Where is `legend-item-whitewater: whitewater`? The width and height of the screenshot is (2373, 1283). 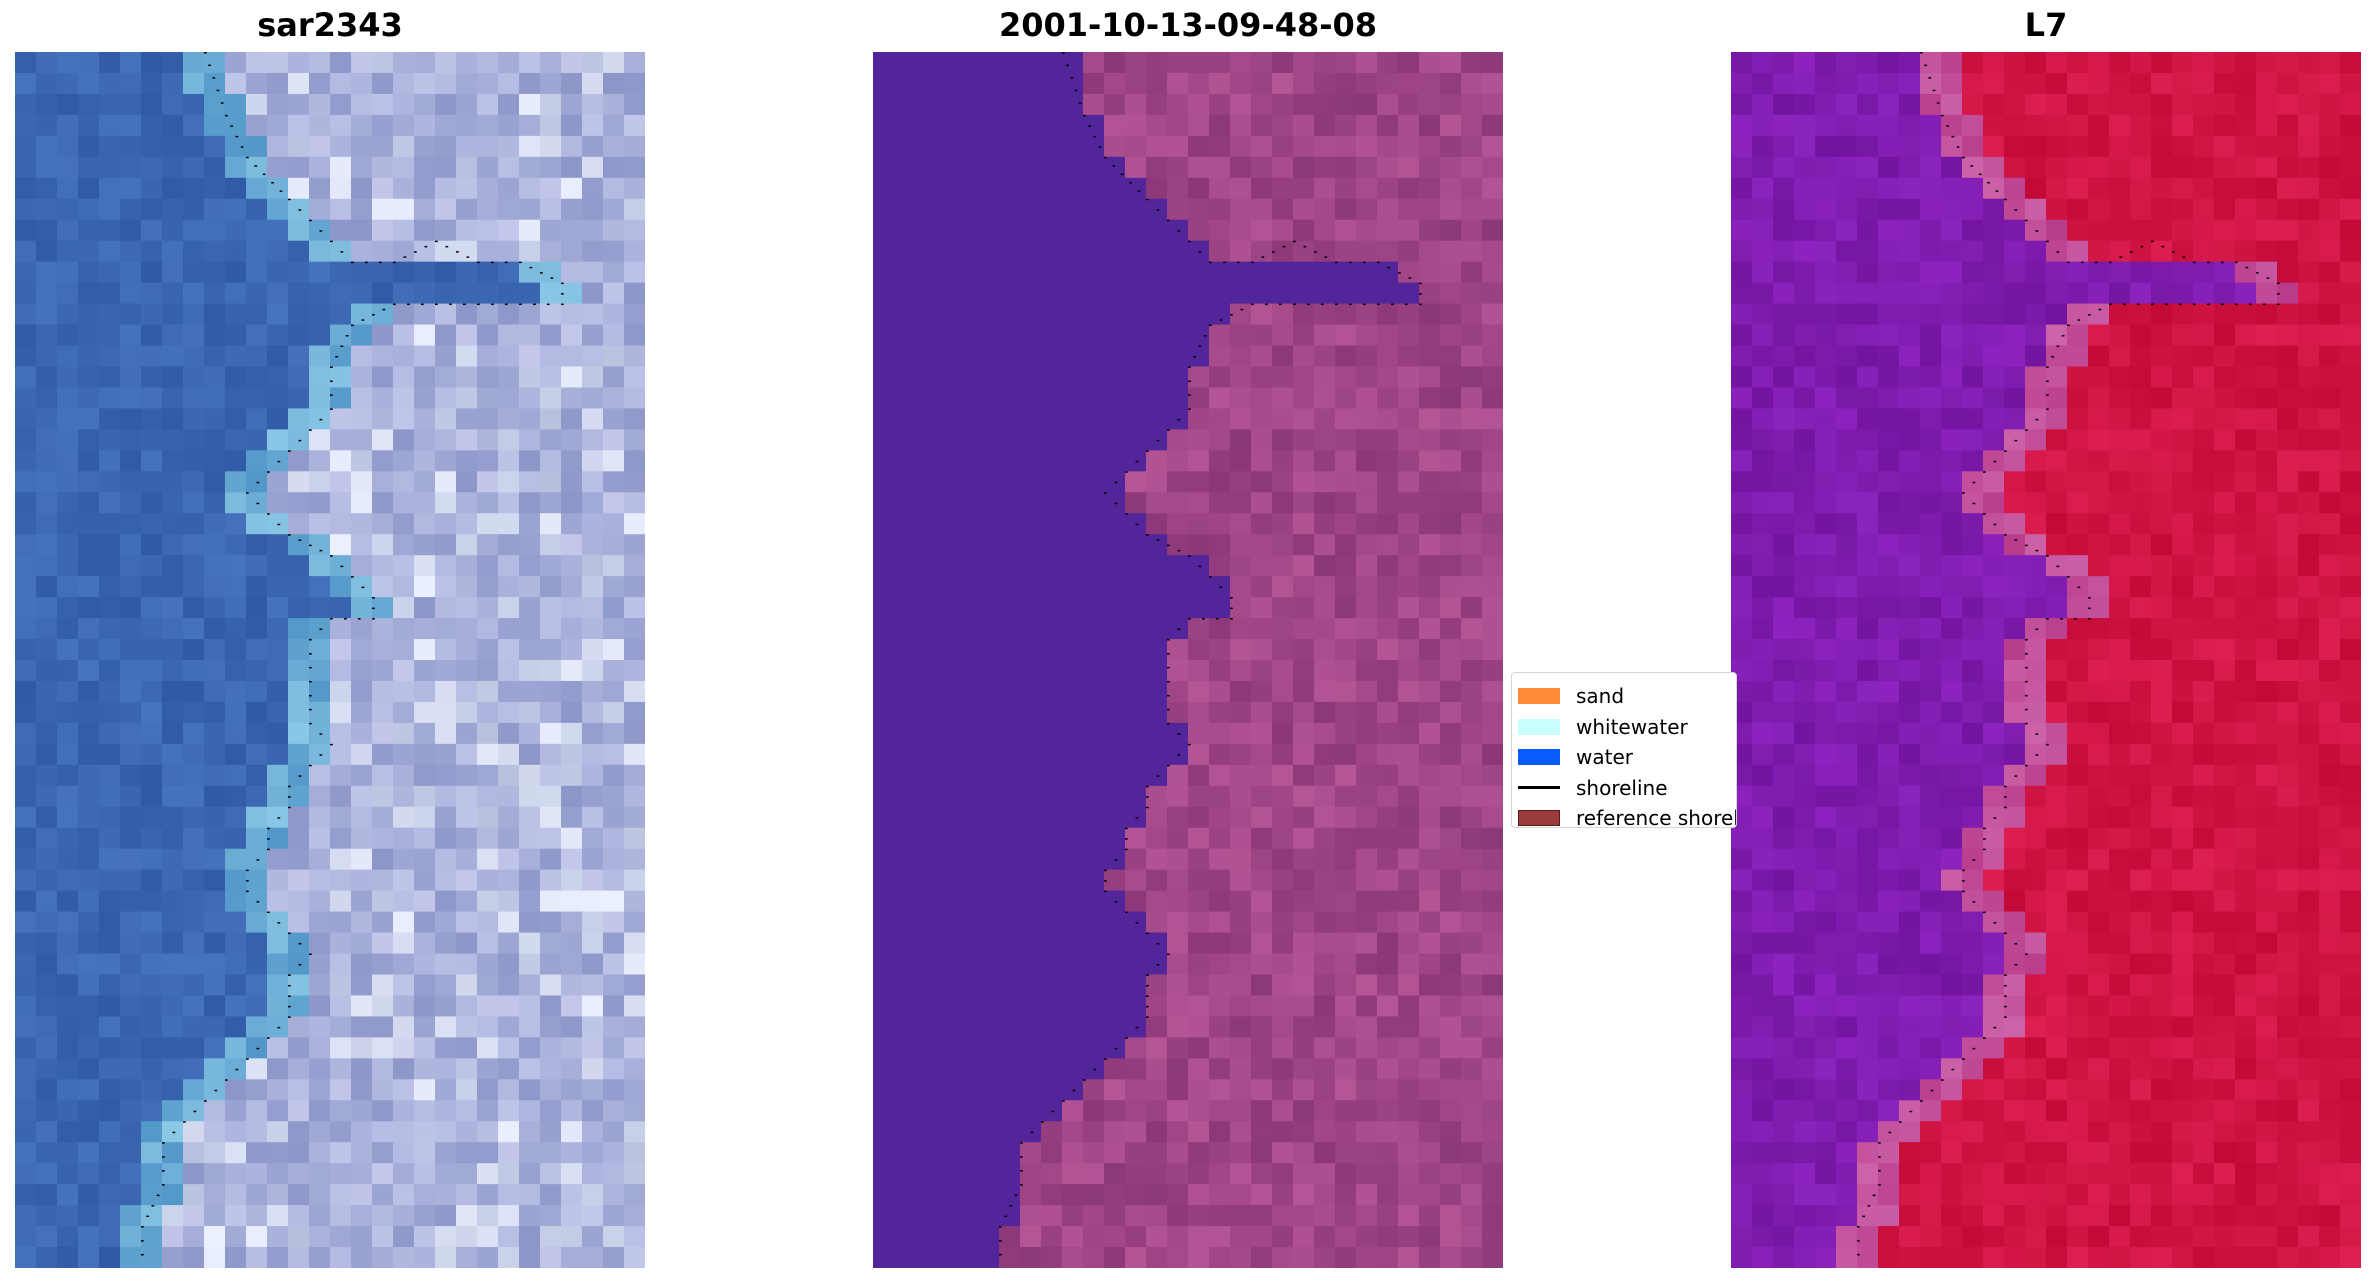 legend-item-whitewater: whitewater is located at coordinates (1627, 727).